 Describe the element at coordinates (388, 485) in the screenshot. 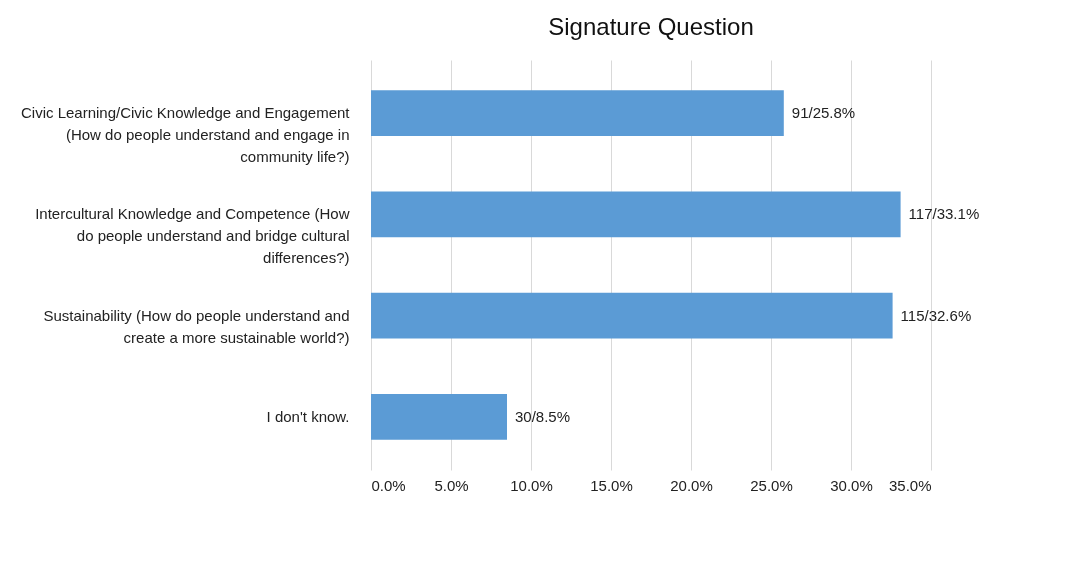

I see `x-tick-label: 0.0%` at that location.